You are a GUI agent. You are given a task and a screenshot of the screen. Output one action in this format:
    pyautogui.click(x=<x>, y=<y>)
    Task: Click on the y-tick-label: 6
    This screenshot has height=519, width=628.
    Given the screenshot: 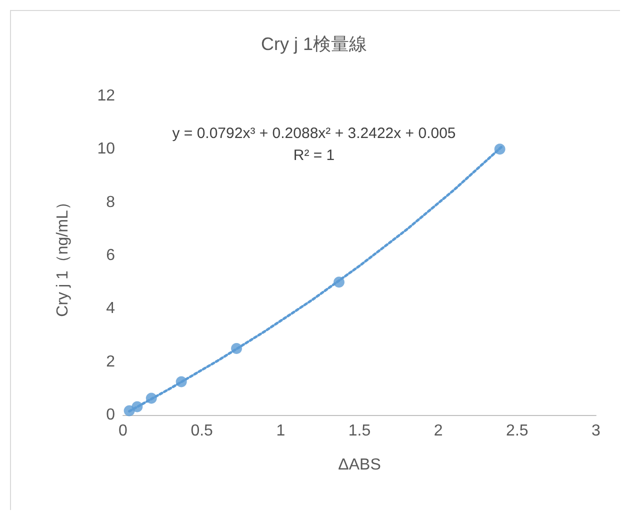 What is the action you would take?
    pyautogui.click(x=111, y=255)
    